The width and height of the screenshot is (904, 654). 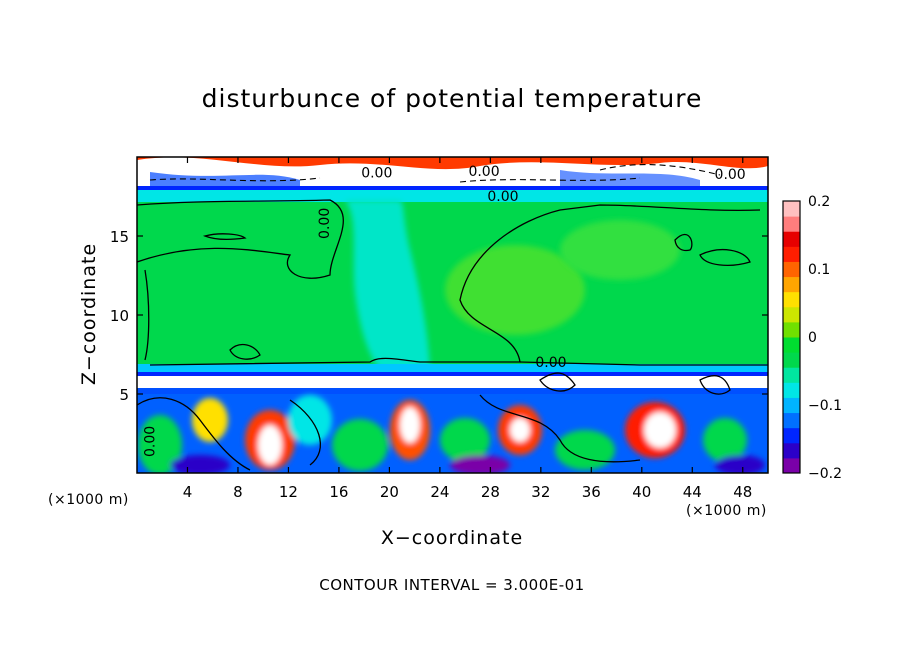 I want to click on x-tick-label: 32, so click(x=540, y=492).